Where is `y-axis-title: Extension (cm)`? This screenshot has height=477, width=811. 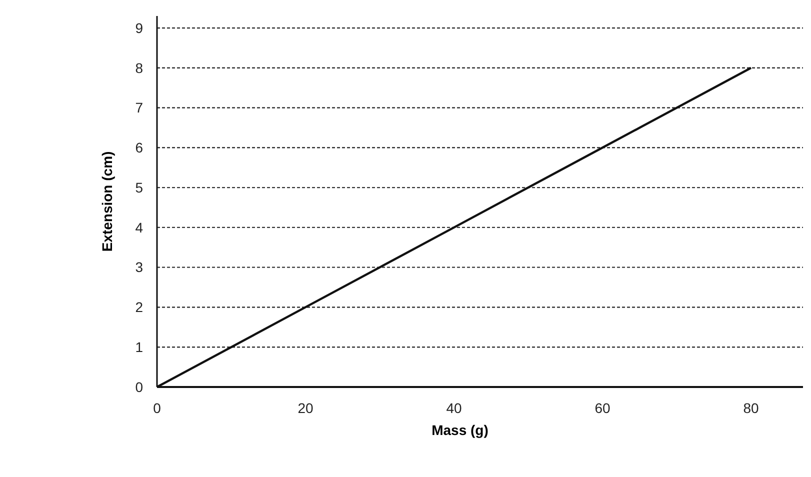
y-axis-title: Extension (cm) is located at coordinates (107, 201).